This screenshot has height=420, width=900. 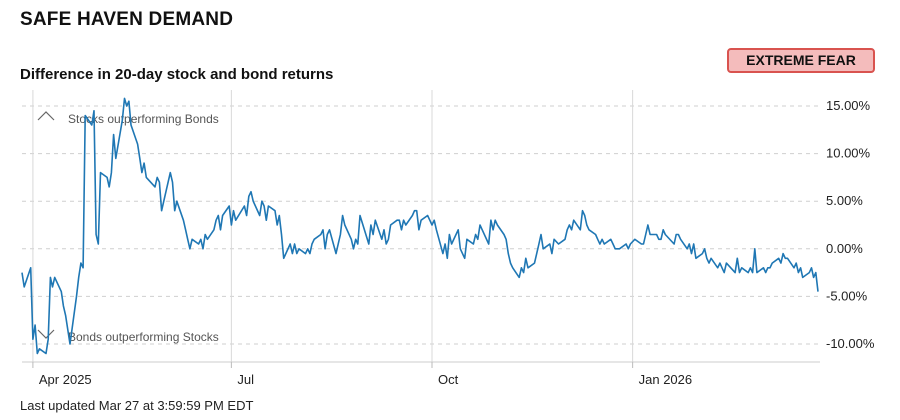 What do you see at coordinates (850, 224) in the screenshot?
I see `y-axis: 15.00% 10.00% 5.00% 0.00% -5.00% -10.00%` at bounding box center [850, 224].